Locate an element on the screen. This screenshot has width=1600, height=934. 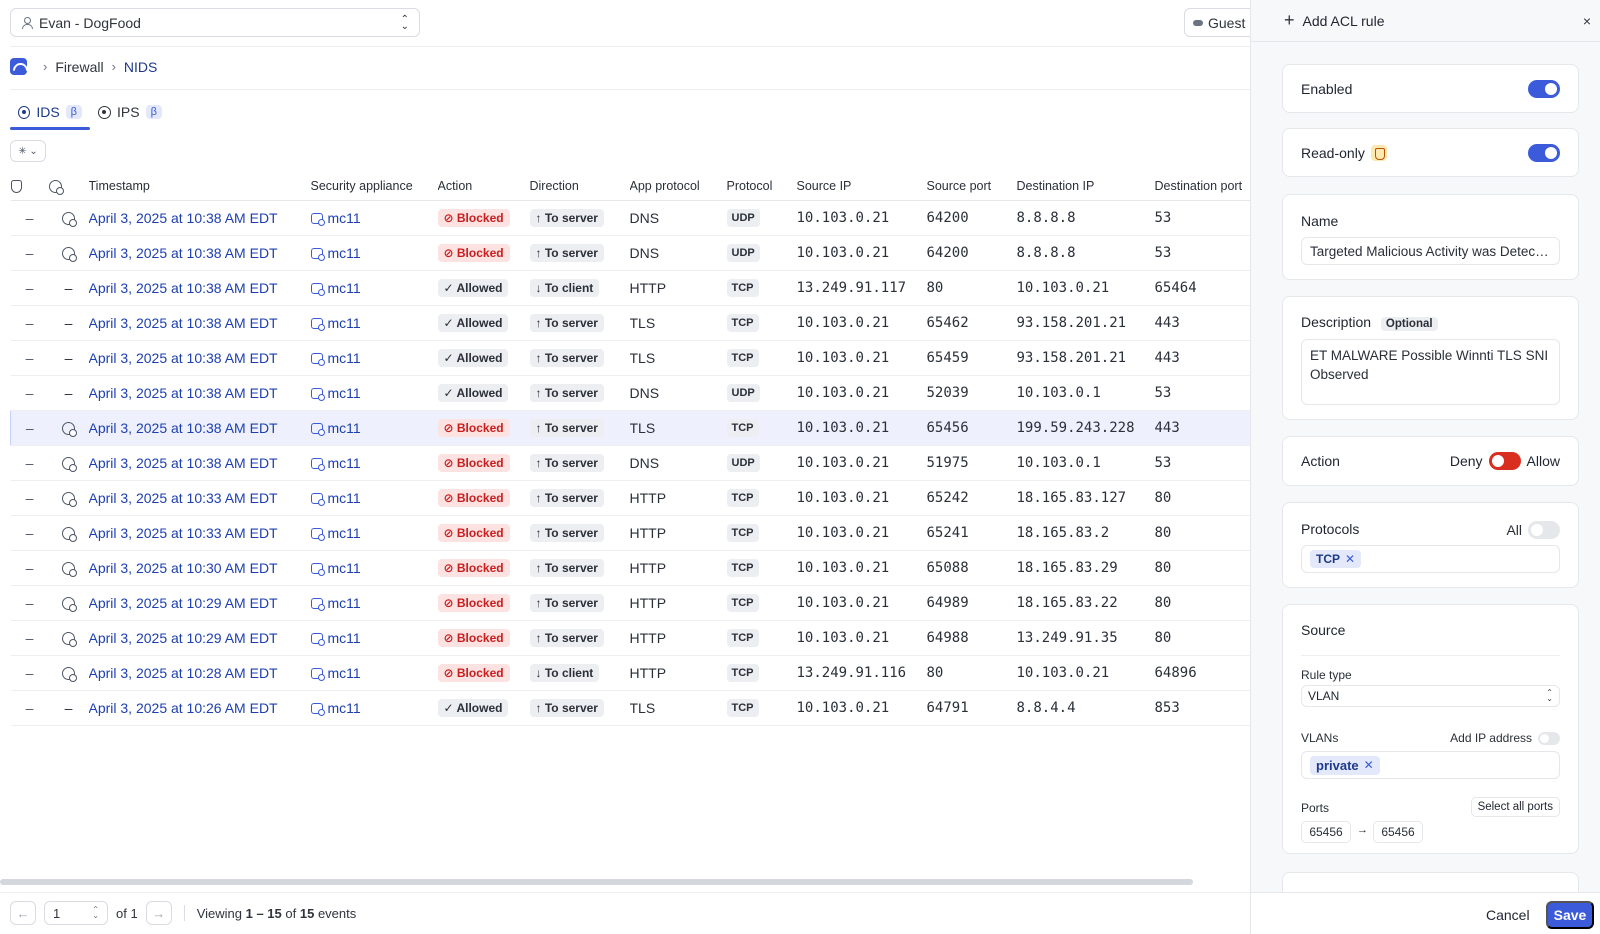
column-filter-button: ✳ ⌄ is located at coordinates (28, 151).